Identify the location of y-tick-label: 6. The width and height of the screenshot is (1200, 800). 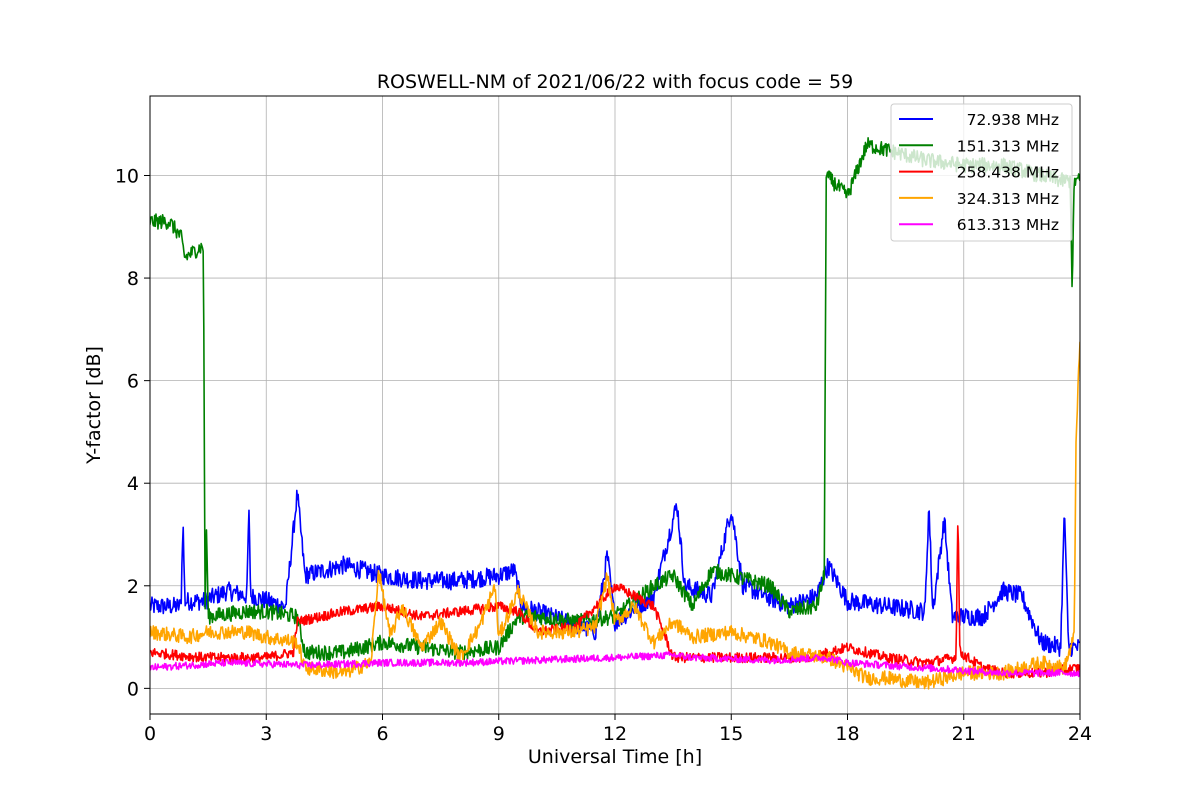
(133, 382).